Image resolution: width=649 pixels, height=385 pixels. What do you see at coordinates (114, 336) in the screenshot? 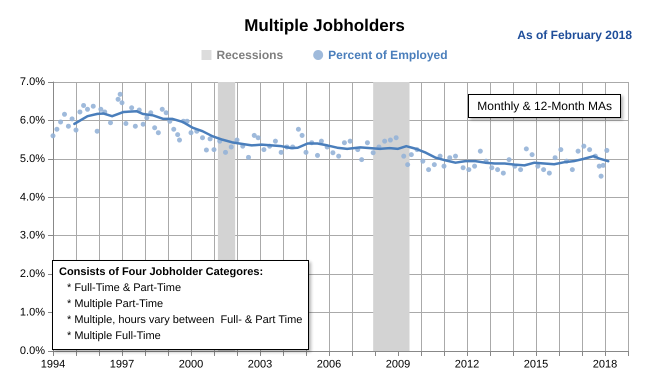
I see `annotation: * Multiple Full-Time` at bounding box center [114, 336].